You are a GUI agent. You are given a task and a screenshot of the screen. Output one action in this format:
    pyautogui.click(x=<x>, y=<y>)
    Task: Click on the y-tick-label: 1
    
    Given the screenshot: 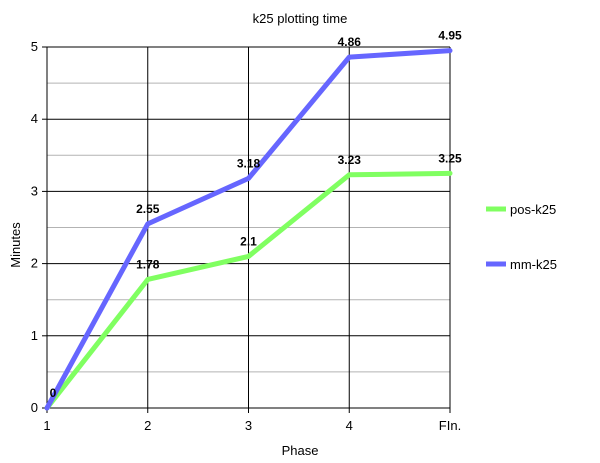 What is the action you would take?
    pyautogui.click(x=34, y=335)
    